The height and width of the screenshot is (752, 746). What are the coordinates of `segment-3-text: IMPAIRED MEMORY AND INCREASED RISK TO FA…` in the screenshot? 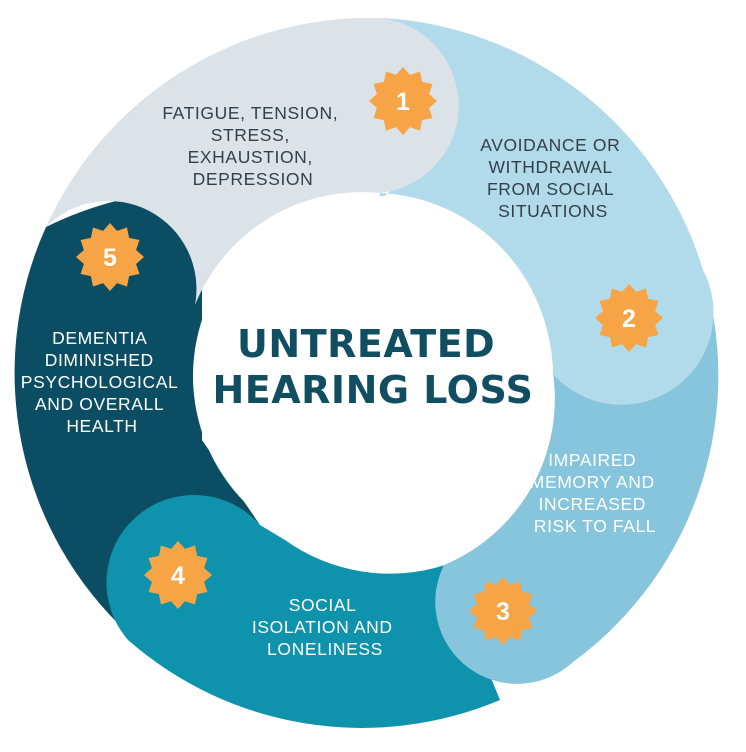 It's located at (595, 493).